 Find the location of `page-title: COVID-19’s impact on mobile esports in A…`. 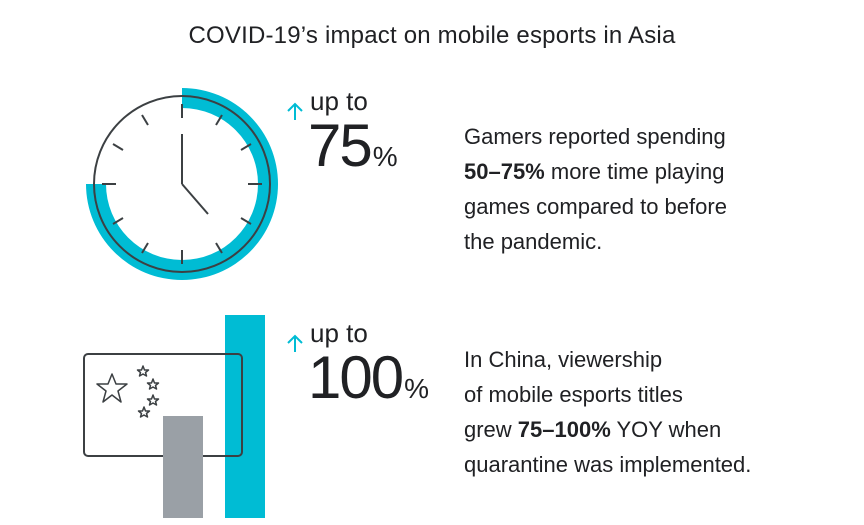

page-title: COVID-19’s impact on mobile esports in A… is located at coordinates (432, 35).